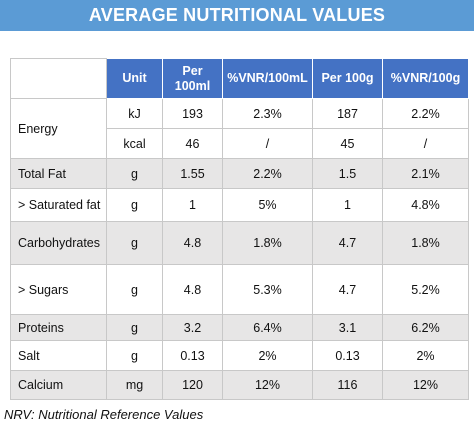 This screenshot has height=425, width=474. Describe the element at coordinates (425, 78) in the screenshot. I see `header-vnr-100g: %VNR/100g` at that location.